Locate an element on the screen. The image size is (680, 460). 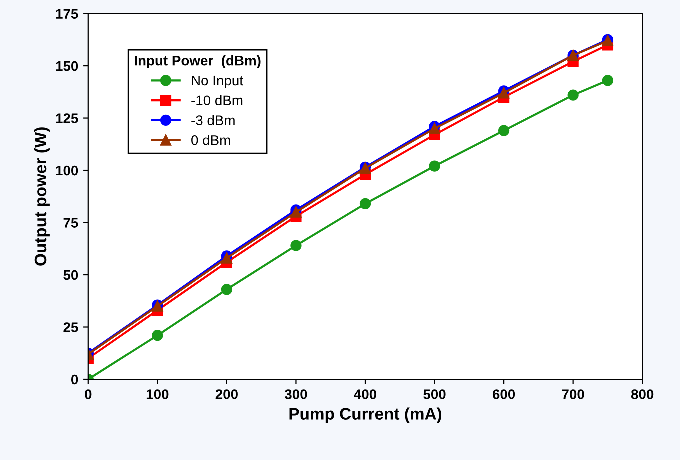
y-tick-label: 150 is located at coordinates (67, 66).